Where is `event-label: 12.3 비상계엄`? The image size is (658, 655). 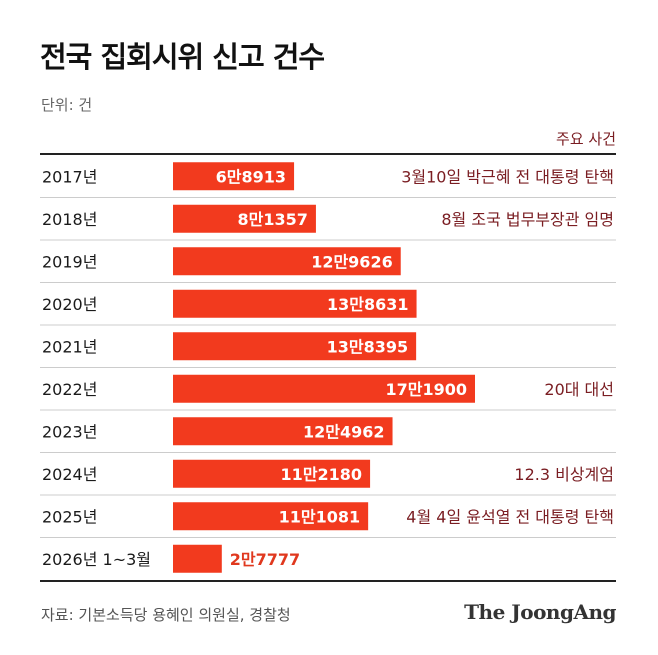
event-label: 12.3 비상계엄 is located at coordinates (564, 474).